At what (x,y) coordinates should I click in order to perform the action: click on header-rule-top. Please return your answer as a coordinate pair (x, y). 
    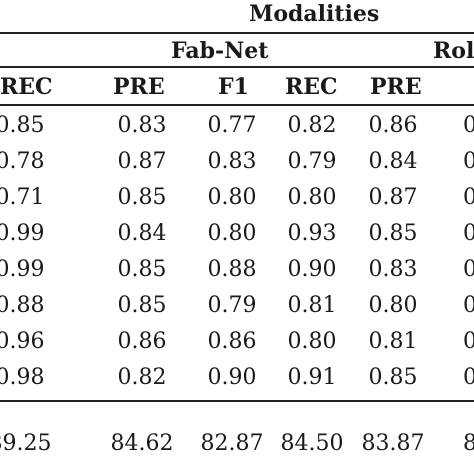
    Looking at the image, I should click on (237, 33).